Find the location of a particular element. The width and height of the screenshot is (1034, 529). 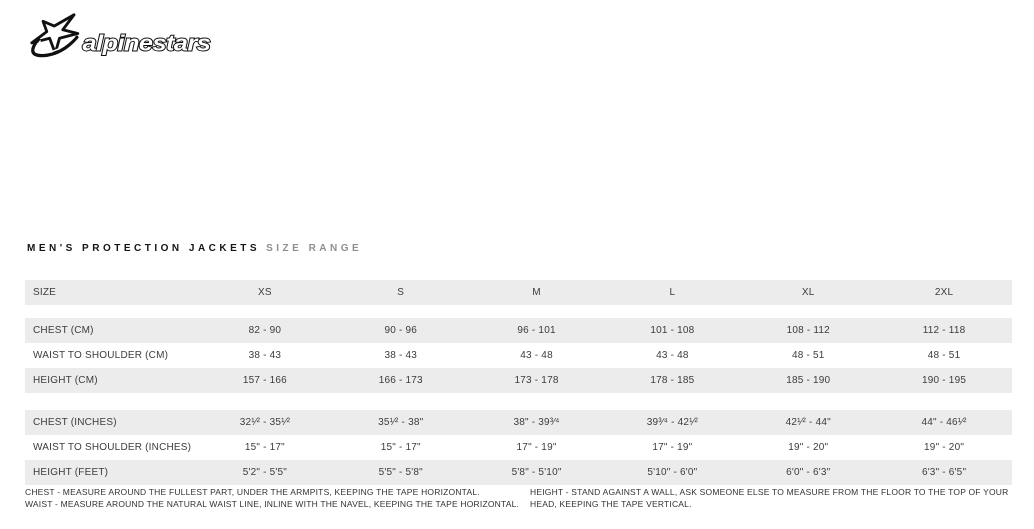

column-header-xs: XS is located at coordinates (265, 292).